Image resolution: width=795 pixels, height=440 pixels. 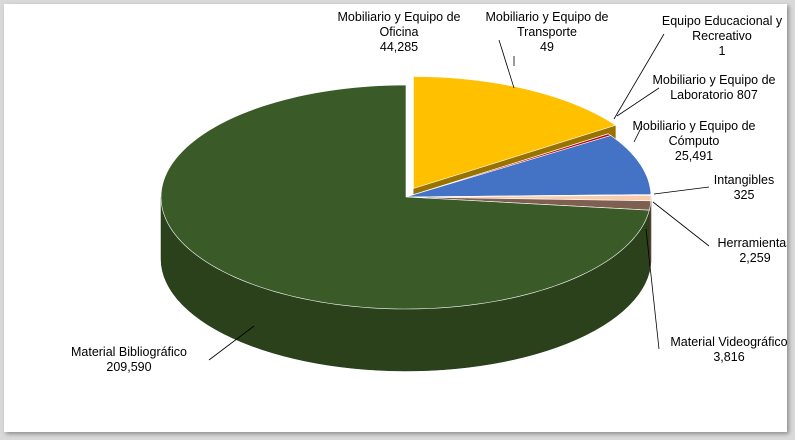 I want to click on data-label-8: Material Videográfico 3,816, so click(x=728, y=349).